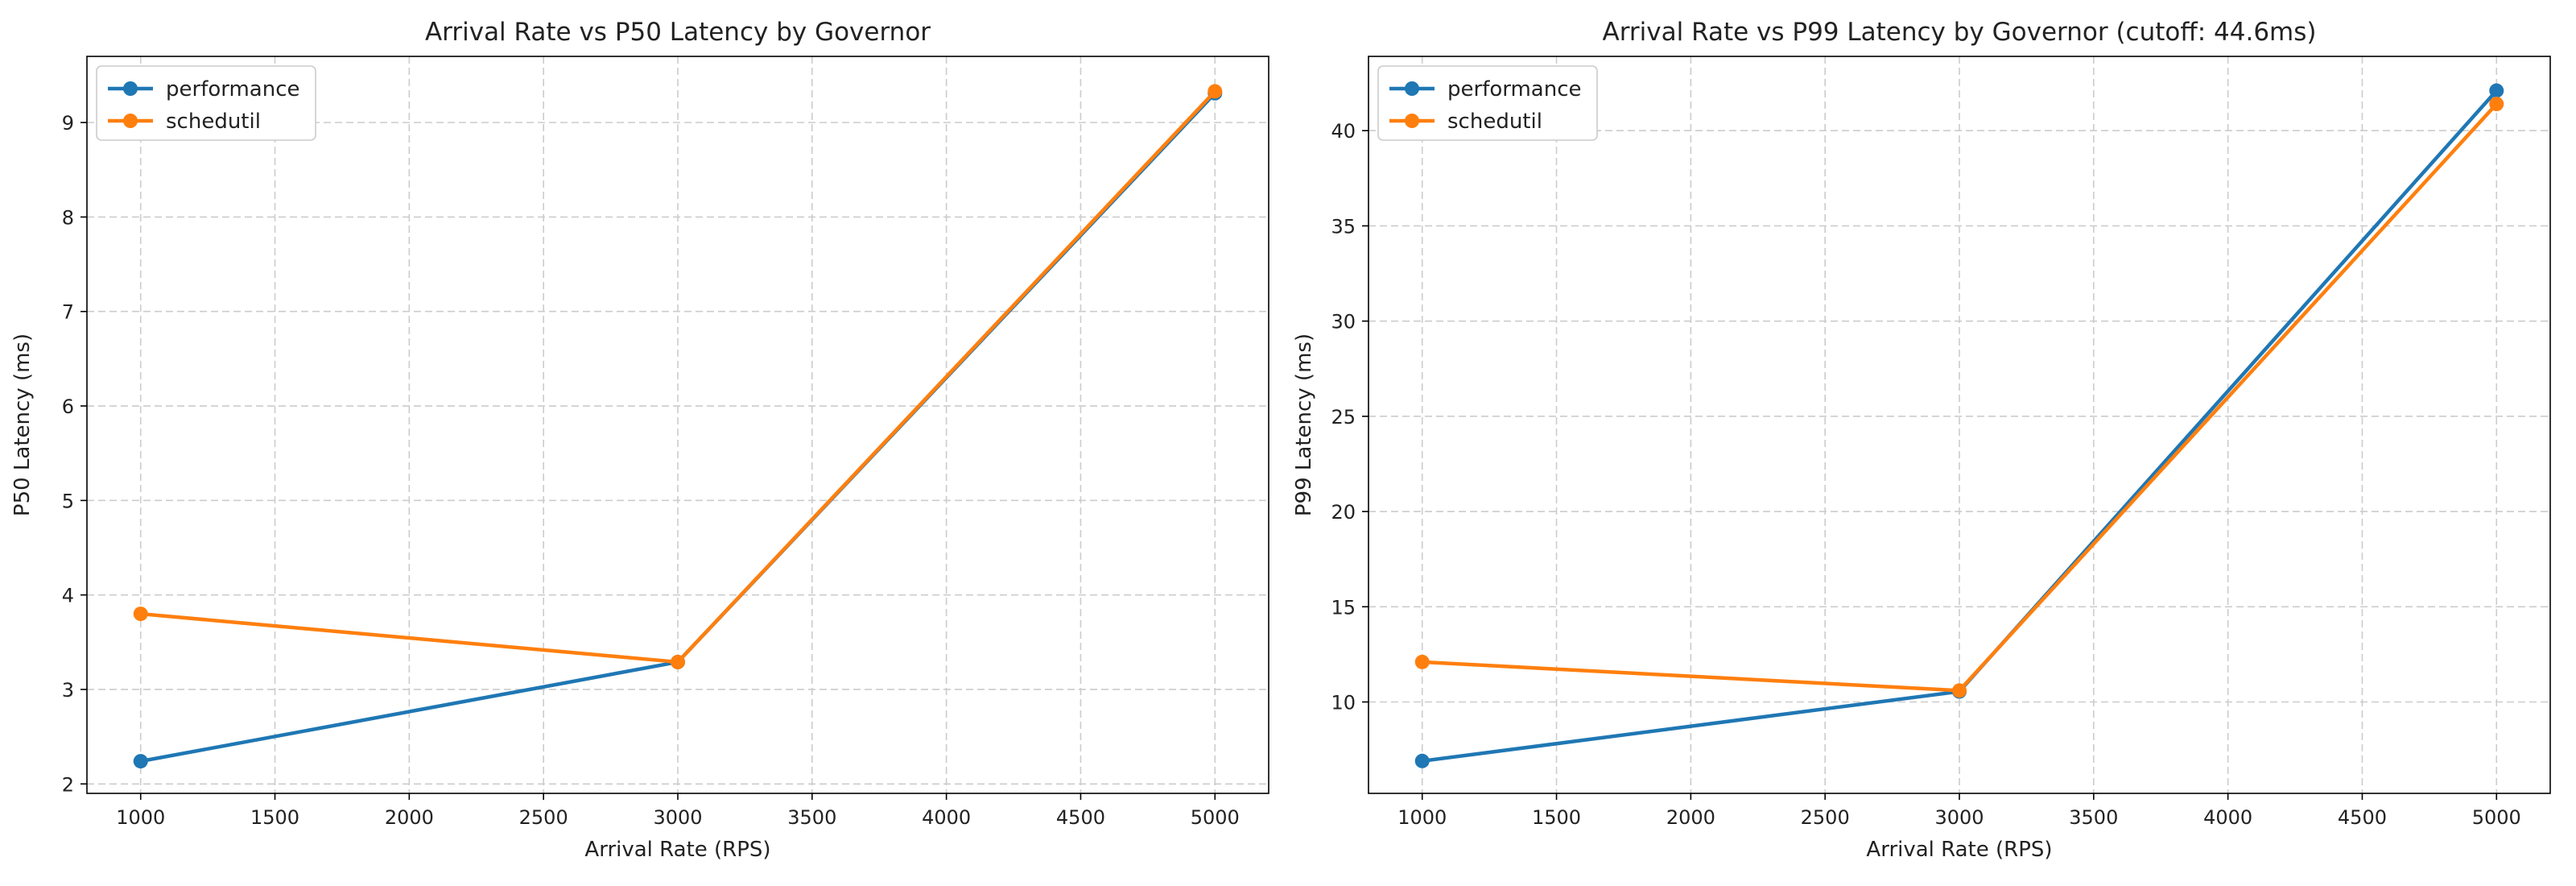 The height and width of the screenshot is (886, 2576). Describe the element at coordinates (68, 123) in the screenshot. I see `y-tick-label: 9` at that location.